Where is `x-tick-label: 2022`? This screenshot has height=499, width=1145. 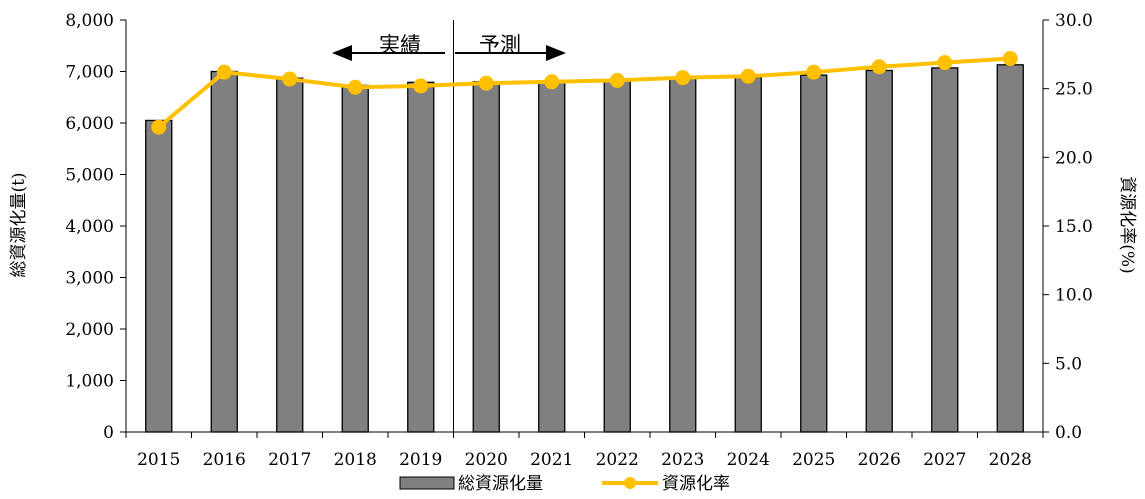
x-tick-label: 2022 is located at coordinates (617, 460).